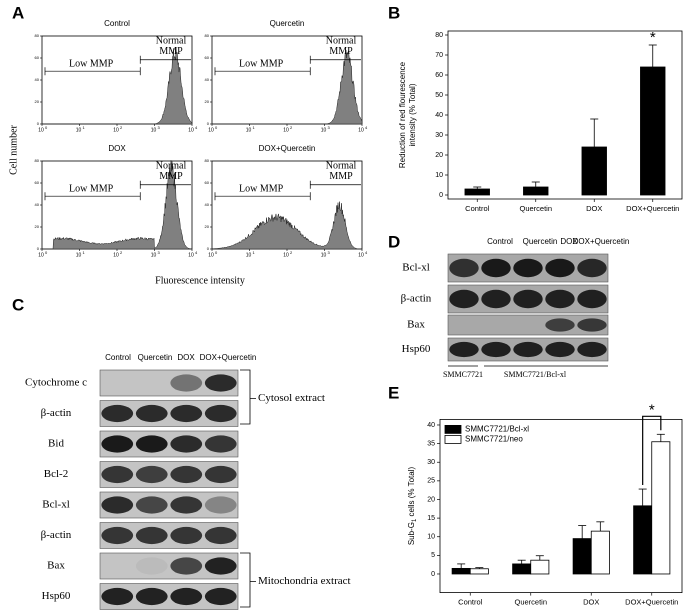  I want to click on x-tick-exponent: 4, so click(196, 252).